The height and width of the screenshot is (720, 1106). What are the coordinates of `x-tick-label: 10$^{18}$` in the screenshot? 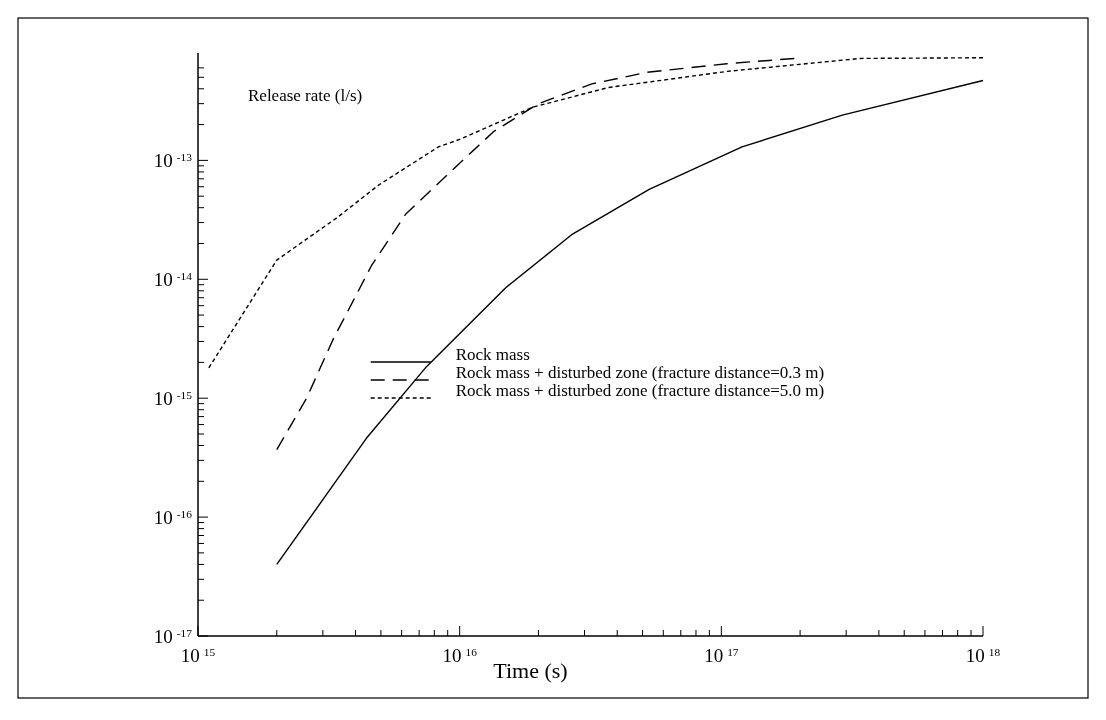 It's located at (983, 655).